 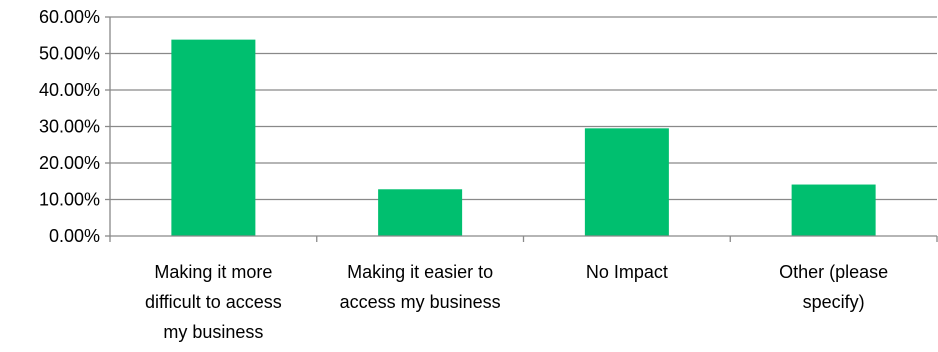 What do you see at coordinates (834, 302) in the screenshot?
I see `x-category-label-line: specify)` at bounding box center [834, 302].